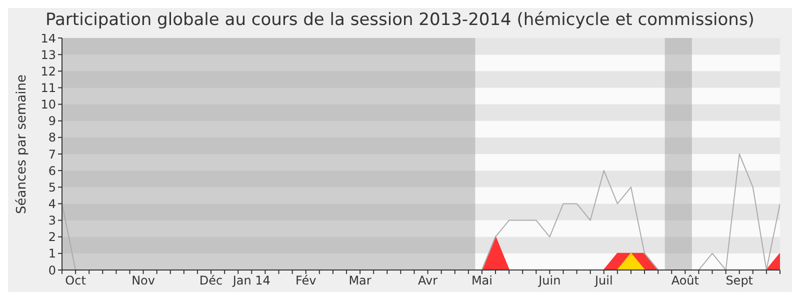 This screenshot has width=800, height=300. I want to click on y-tick-label: 6, so click(52, 171).